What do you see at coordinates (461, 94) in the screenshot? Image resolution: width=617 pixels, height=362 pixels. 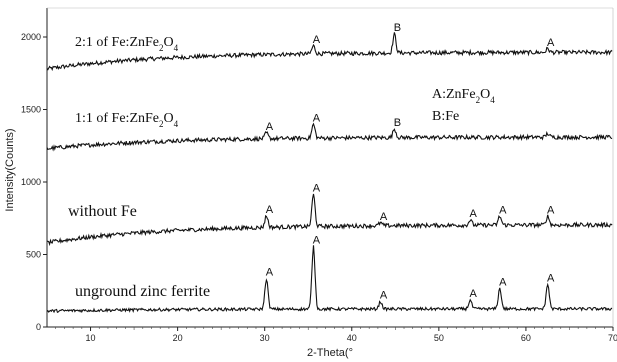 I see `label-part: ZnFe` at bounding box center [461, 94].